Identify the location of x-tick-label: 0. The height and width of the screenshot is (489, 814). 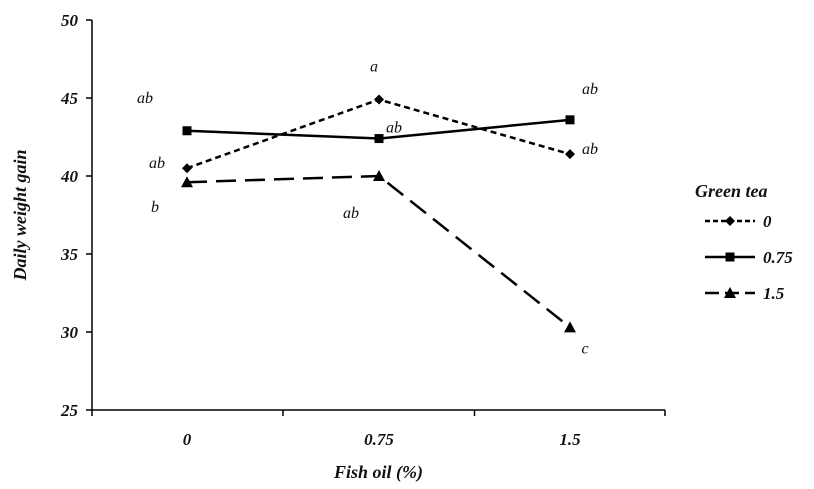
(187, 439).